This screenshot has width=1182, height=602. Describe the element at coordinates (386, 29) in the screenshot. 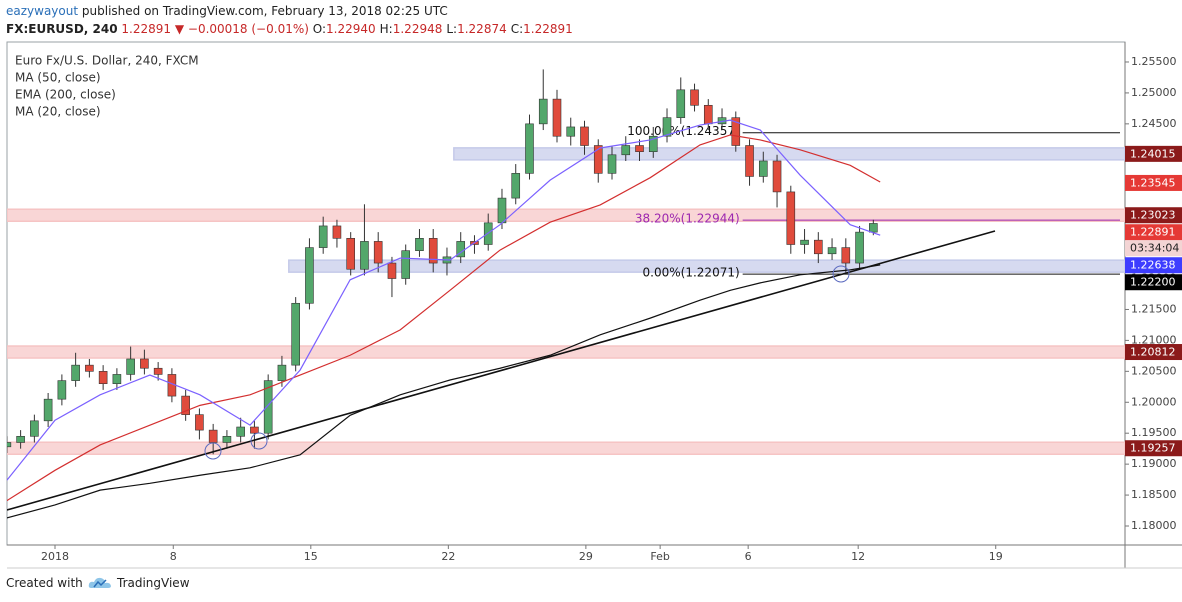

I see `ohlc-key: H:` at that location.